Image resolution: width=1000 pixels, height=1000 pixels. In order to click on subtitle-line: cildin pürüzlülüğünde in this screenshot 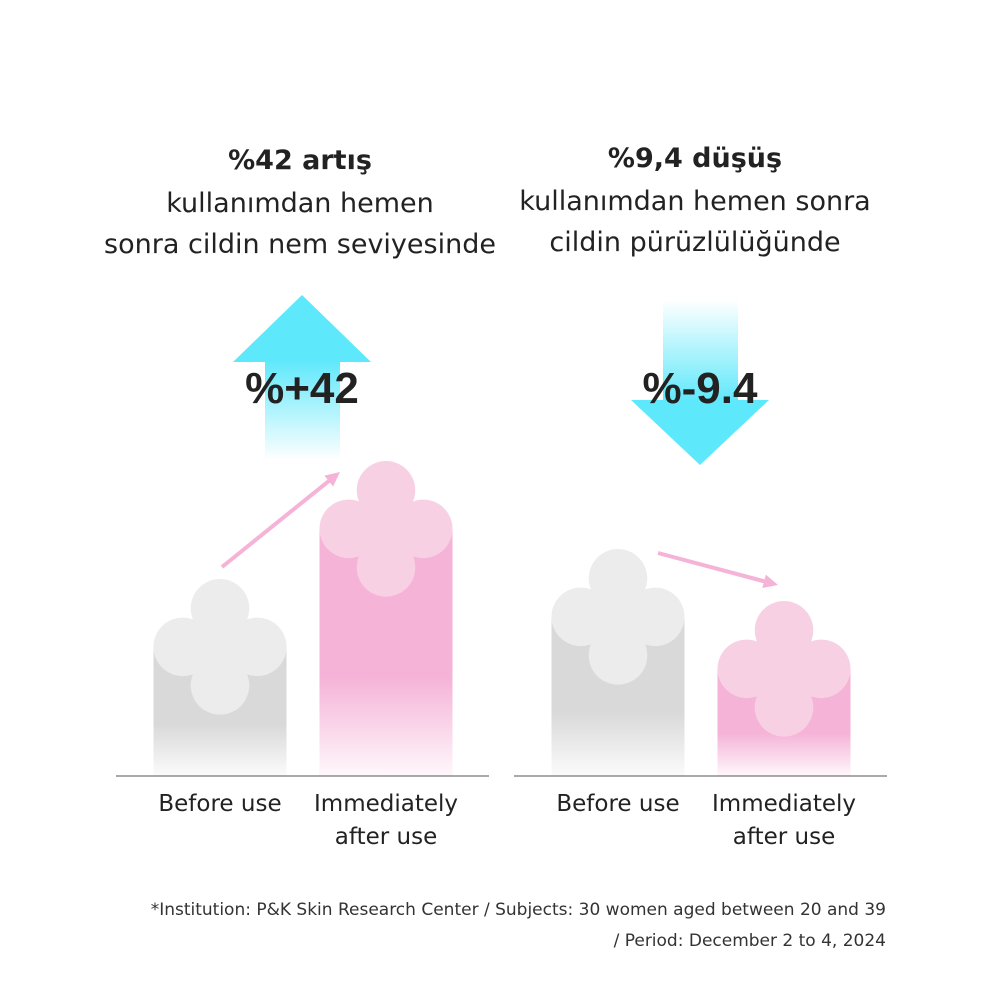, I will do `click(695, 242)`.